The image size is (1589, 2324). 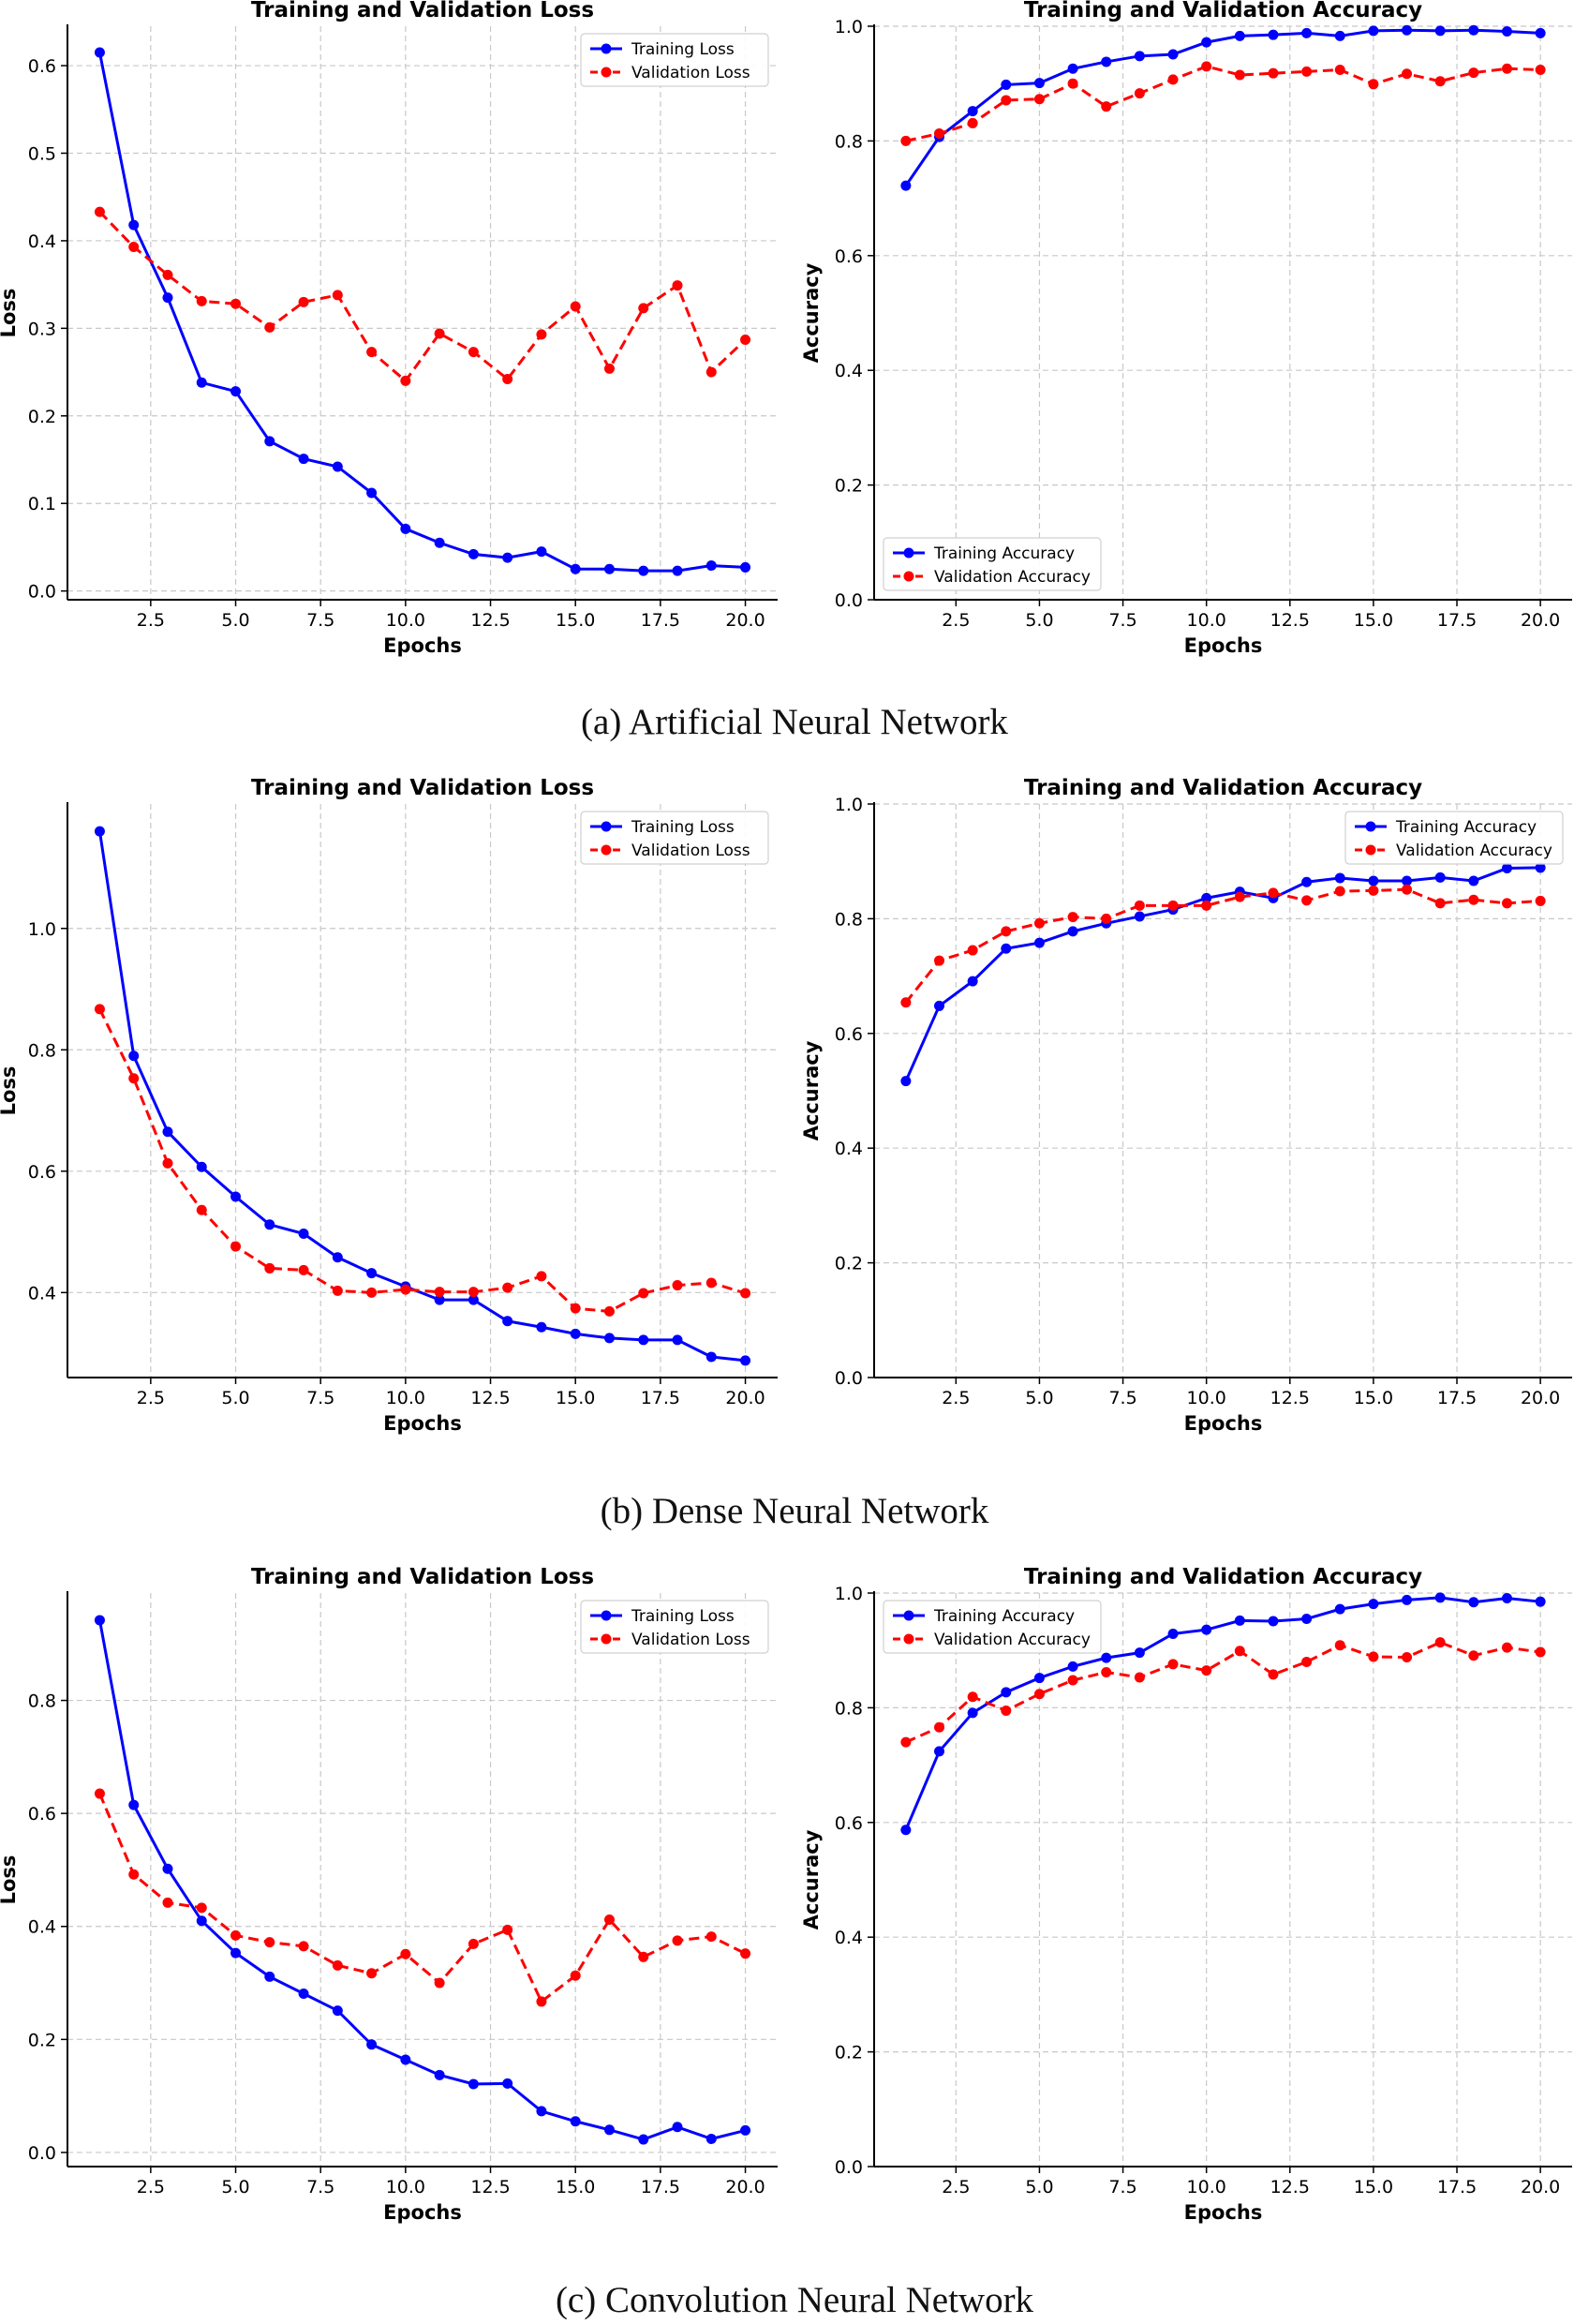 I want to click on y-tick-label: 0.2, so click(x=42, y=417).